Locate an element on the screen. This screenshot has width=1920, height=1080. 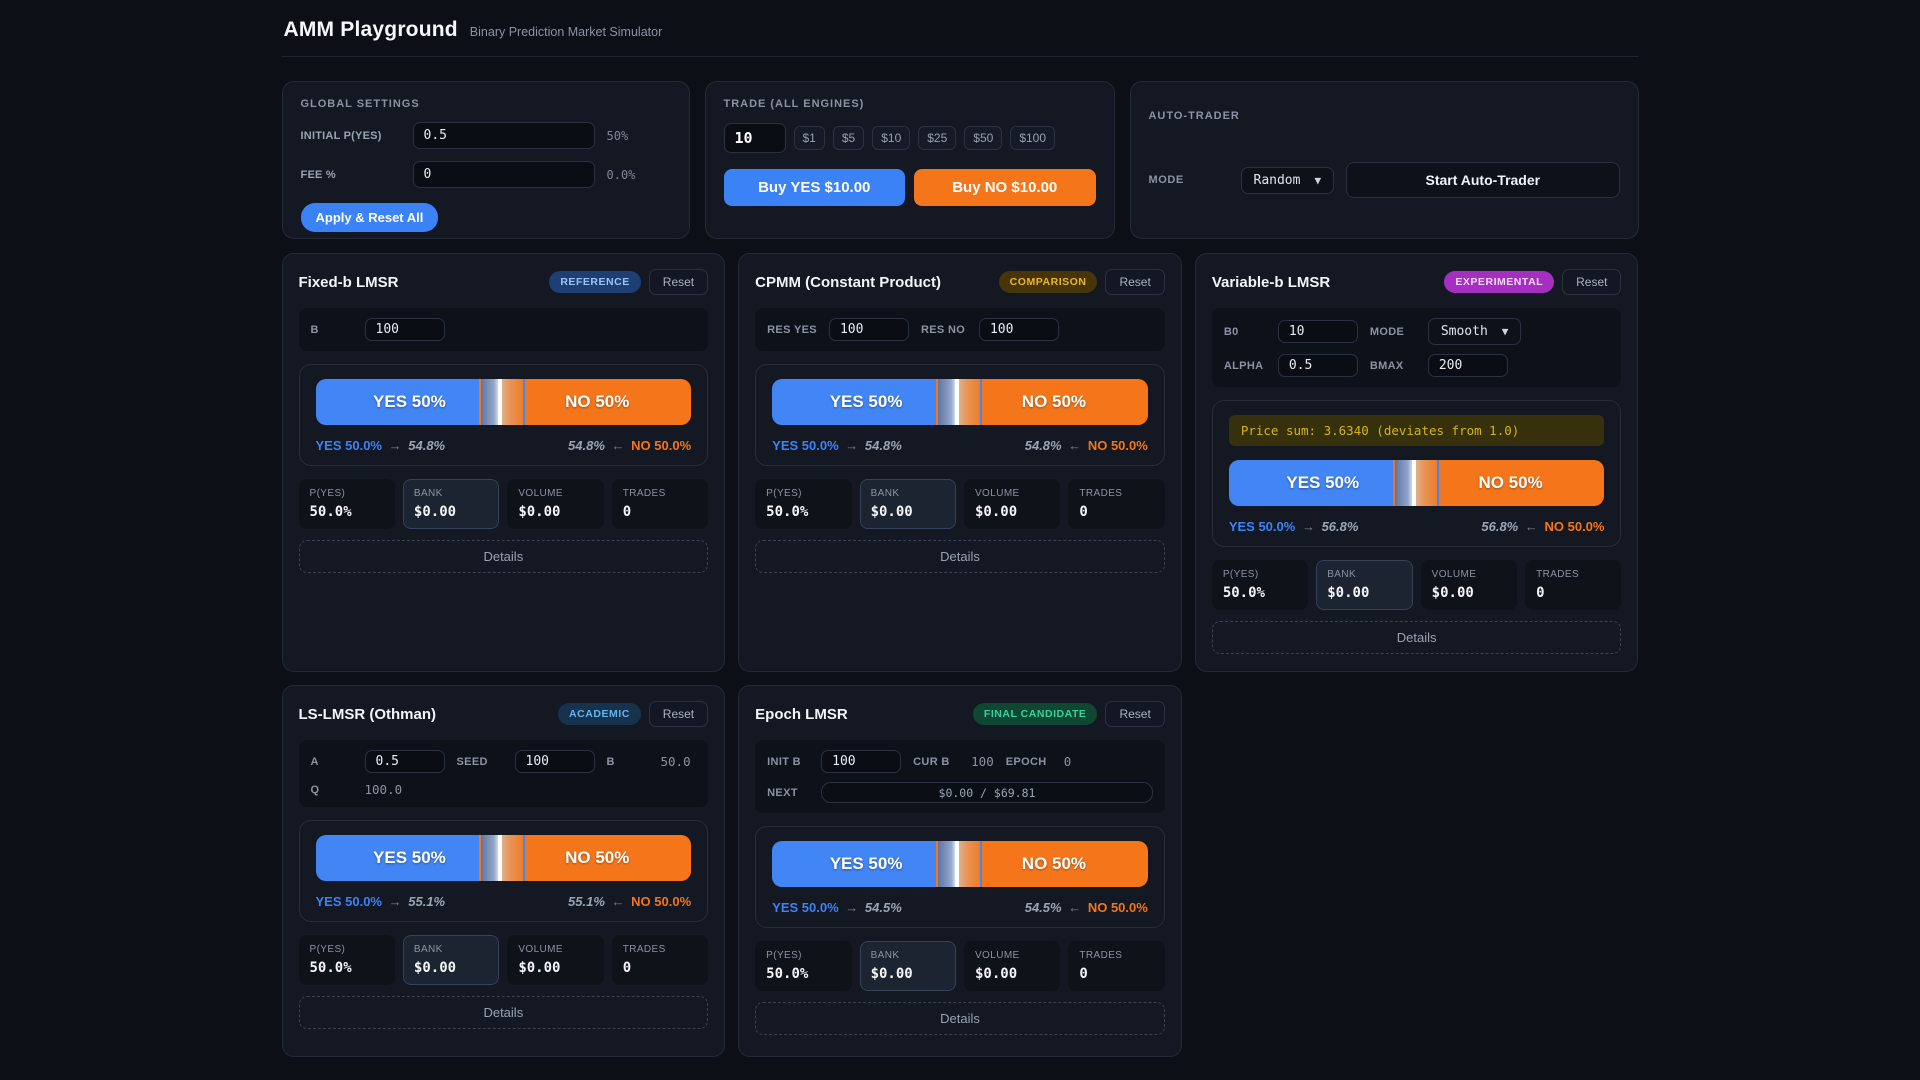
mode-select: Random ▼ is located at coordinates (1287, 180).